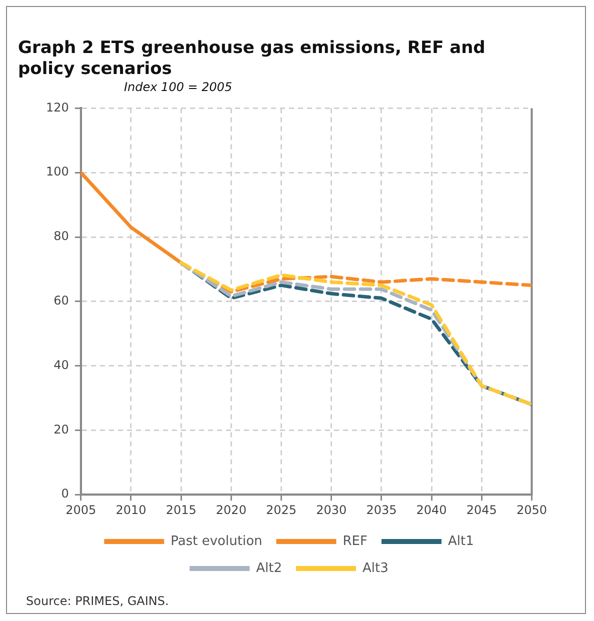  What do you see at coordinates (231, 509) in the screenshot?
I see `x-tick-label: 2020` at bounding box center [231, 509].